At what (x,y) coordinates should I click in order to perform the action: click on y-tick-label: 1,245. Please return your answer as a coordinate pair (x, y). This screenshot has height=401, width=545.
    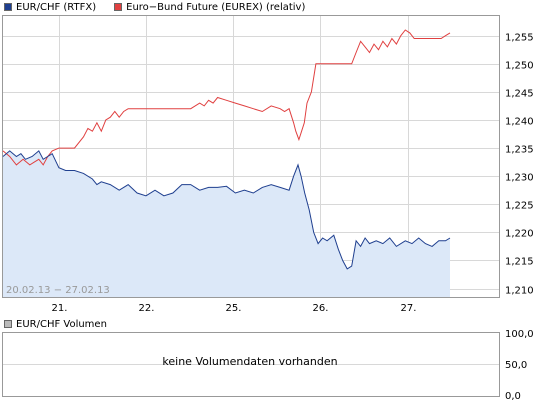
    Looking at the image, I should click on (519, 94).